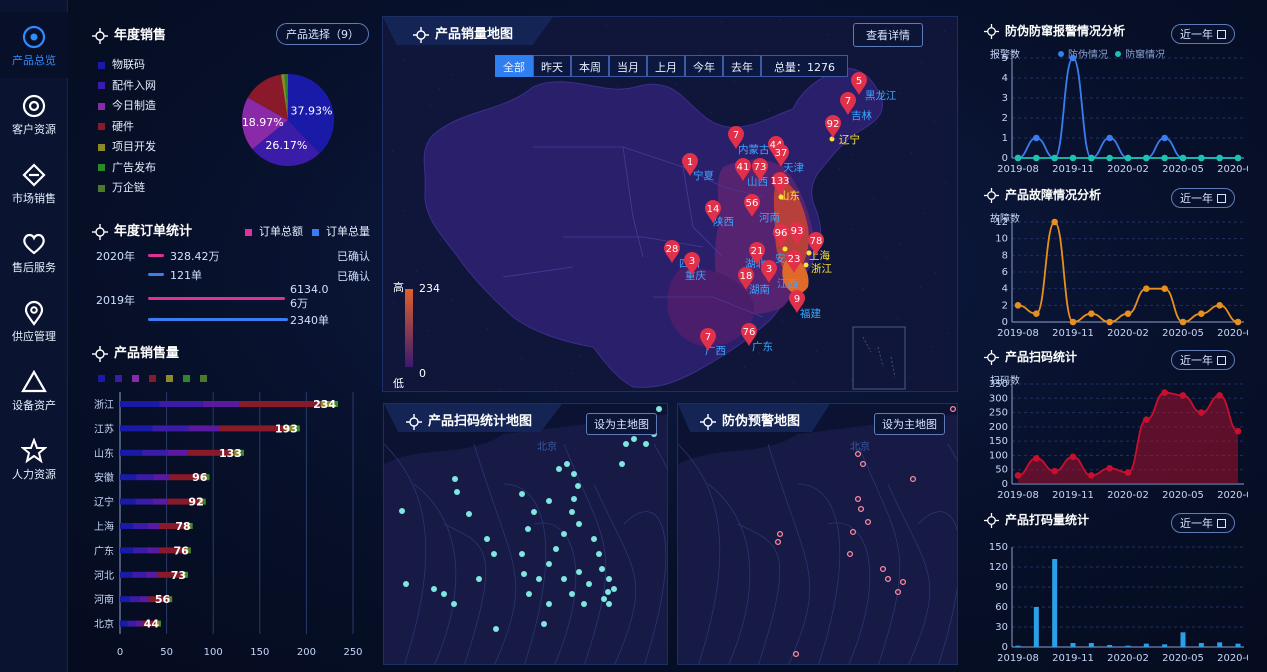 The image size is (1267, 672). I want to click on order-count-2020-bar, so click(156, 274).